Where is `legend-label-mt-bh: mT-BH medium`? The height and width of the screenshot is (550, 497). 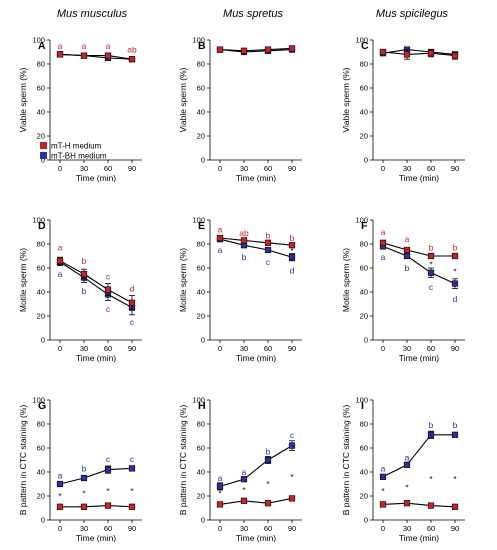
legend-label-mt-bh: mT-BH medium is located at coordinates (79, 156).